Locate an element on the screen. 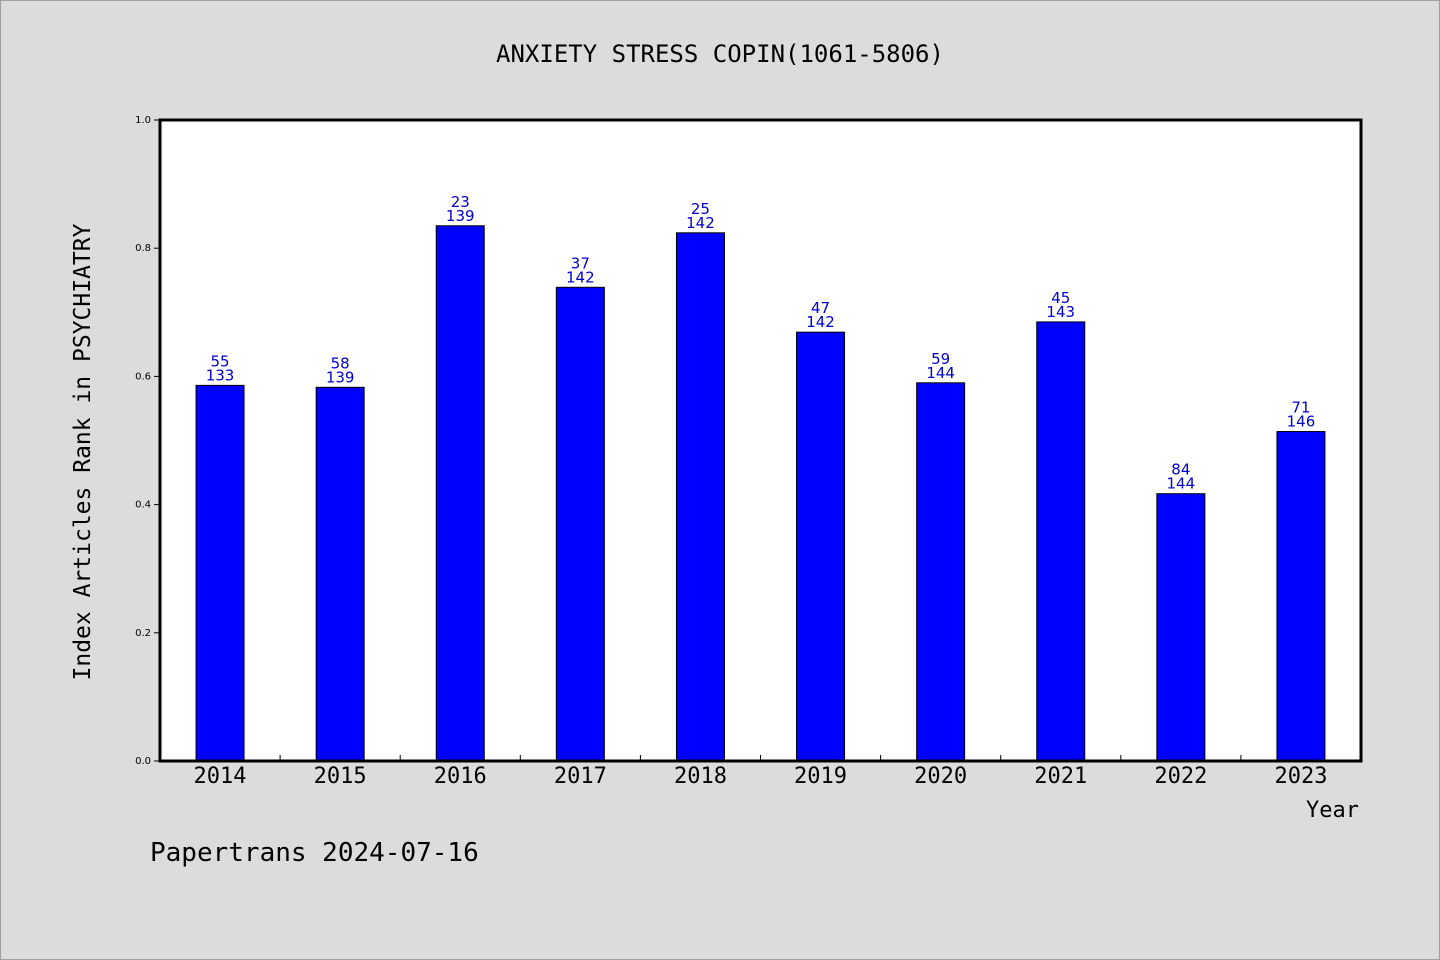 This screenshot has height=960, width=1440. x-tick-label: 2017 is located at coordinates (580, 776).